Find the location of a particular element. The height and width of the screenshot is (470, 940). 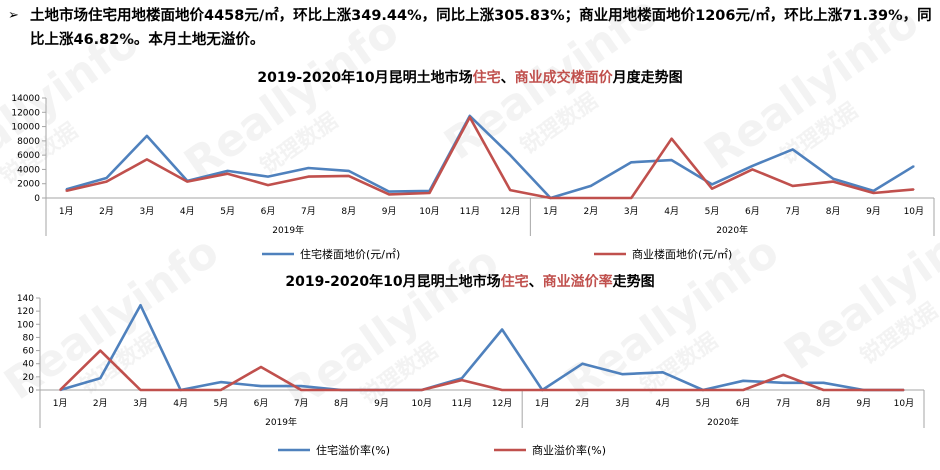

y-tick-label: 10000 is located at coordinates (25, 128).